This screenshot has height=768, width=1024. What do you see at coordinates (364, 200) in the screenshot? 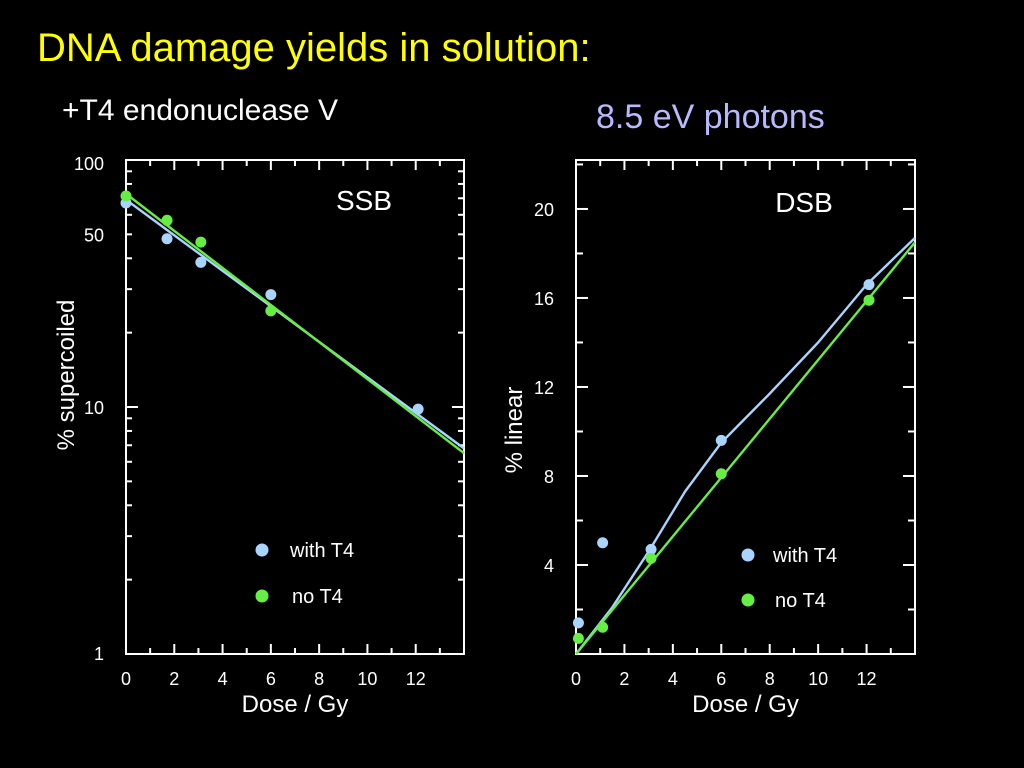
I see `panel-title: SSB` at bounding box center [364, 200].